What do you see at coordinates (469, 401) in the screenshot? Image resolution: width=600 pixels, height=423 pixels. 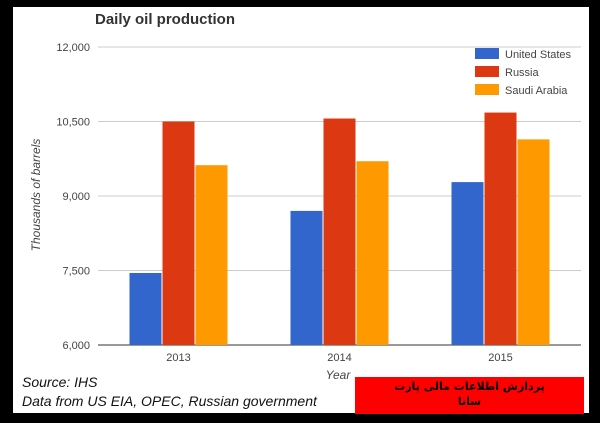 I see `logo-line-2: سانا` at bounding box center [469, 401].